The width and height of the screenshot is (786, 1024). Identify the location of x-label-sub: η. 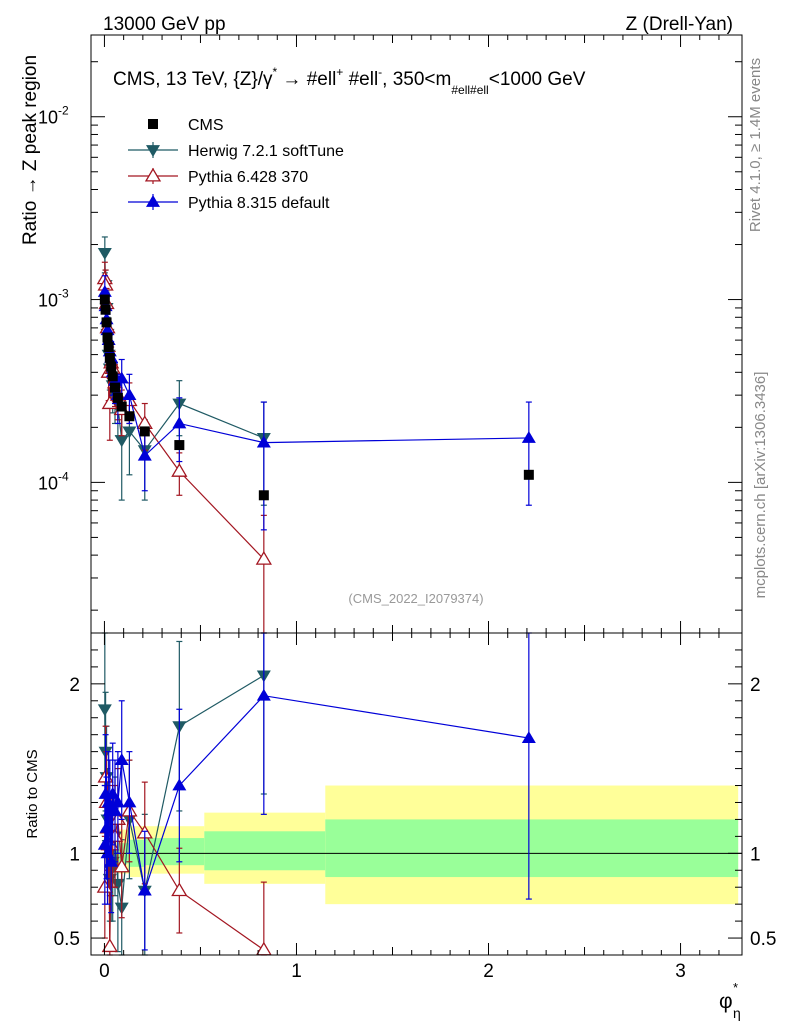
(737, 1013).